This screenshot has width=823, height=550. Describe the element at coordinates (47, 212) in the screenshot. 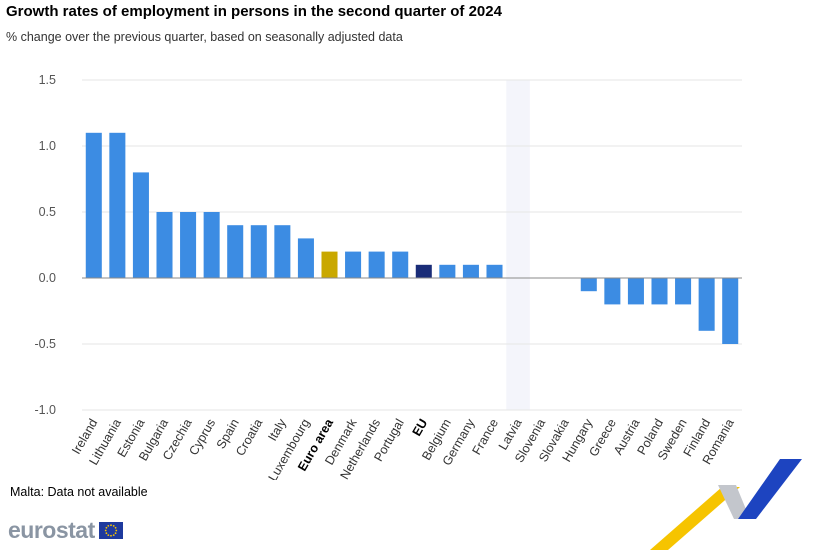

I see `y-tick-label: 0.5` at that location.